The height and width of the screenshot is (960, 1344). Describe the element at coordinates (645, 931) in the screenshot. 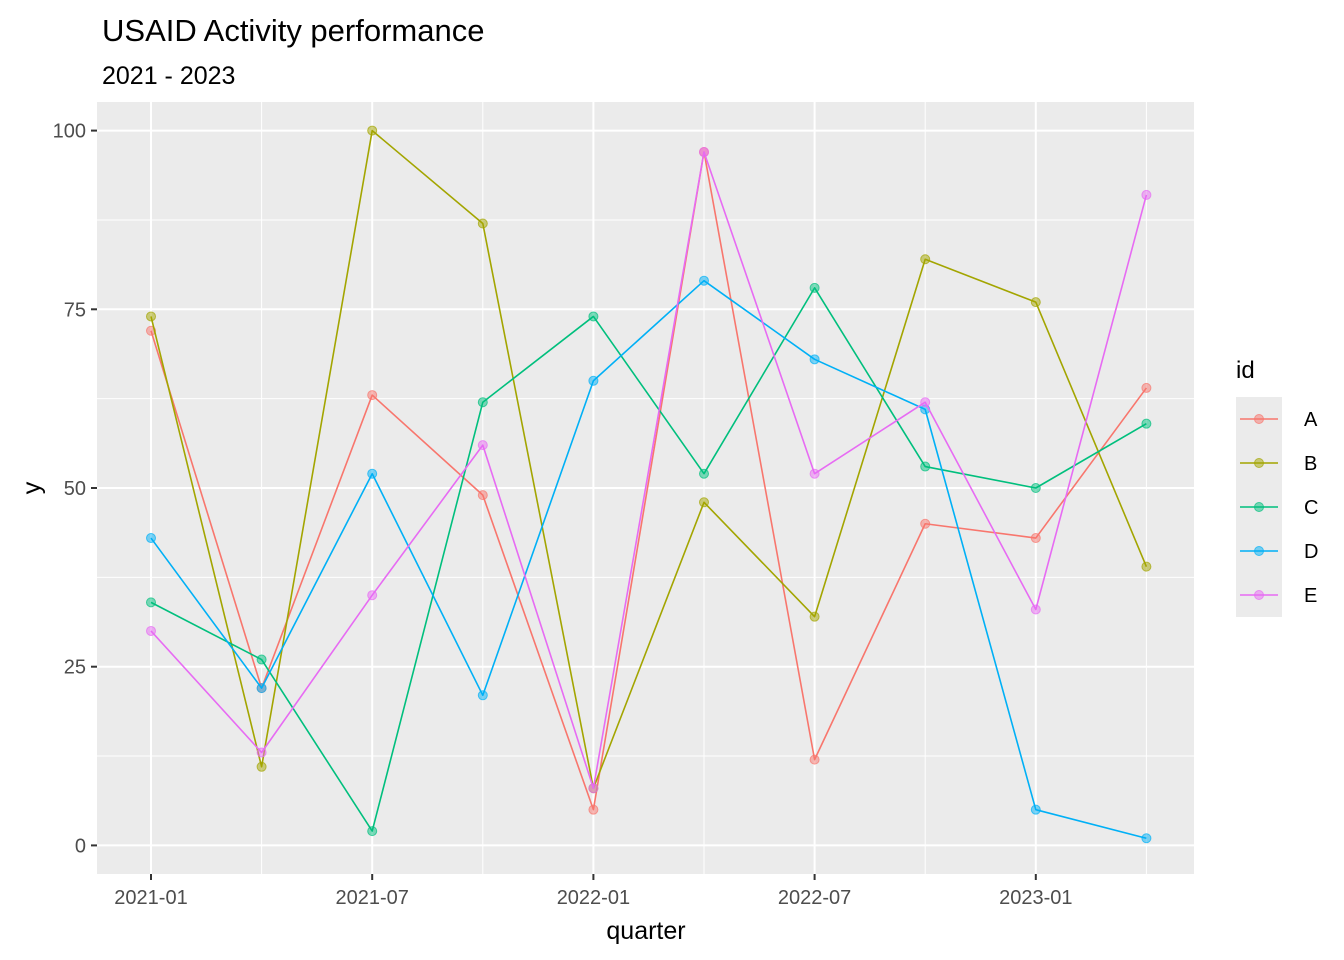

I see `x-axis-title: quarter` at that location.